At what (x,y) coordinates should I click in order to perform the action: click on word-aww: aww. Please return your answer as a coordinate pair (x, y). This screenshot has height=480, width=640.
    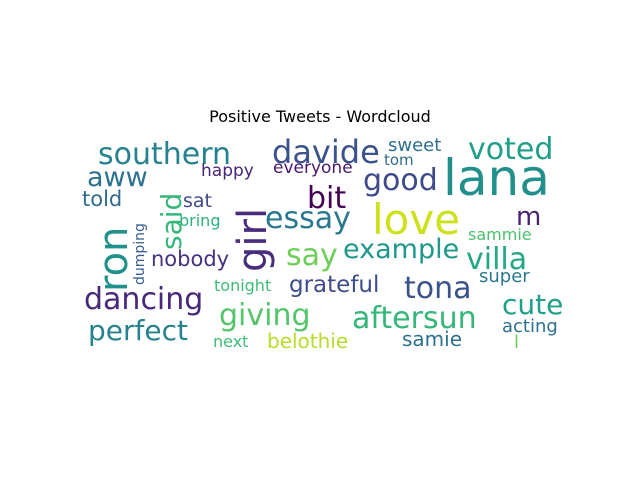
    Looking at the image, I should click on (117, 177).